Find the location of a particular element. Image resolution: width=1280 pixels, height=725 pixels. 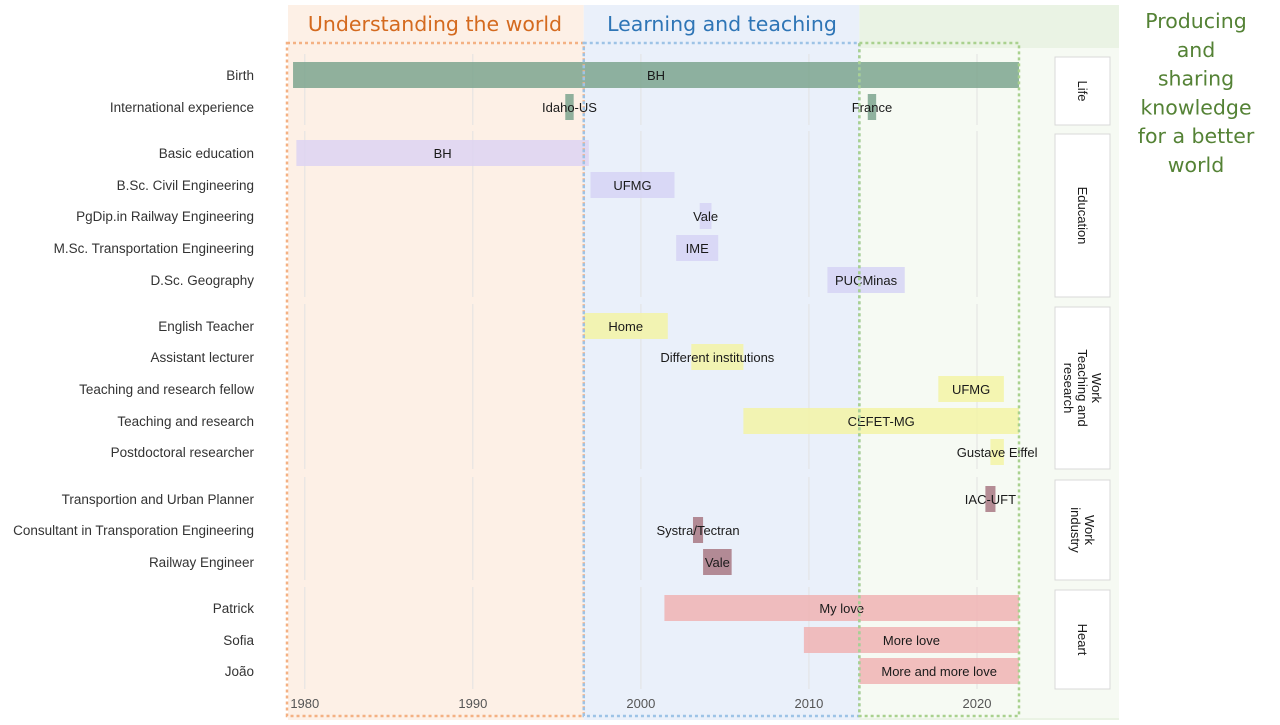

row-label: Consultant in Transporation Engineering is located at coordinates (133, 530).